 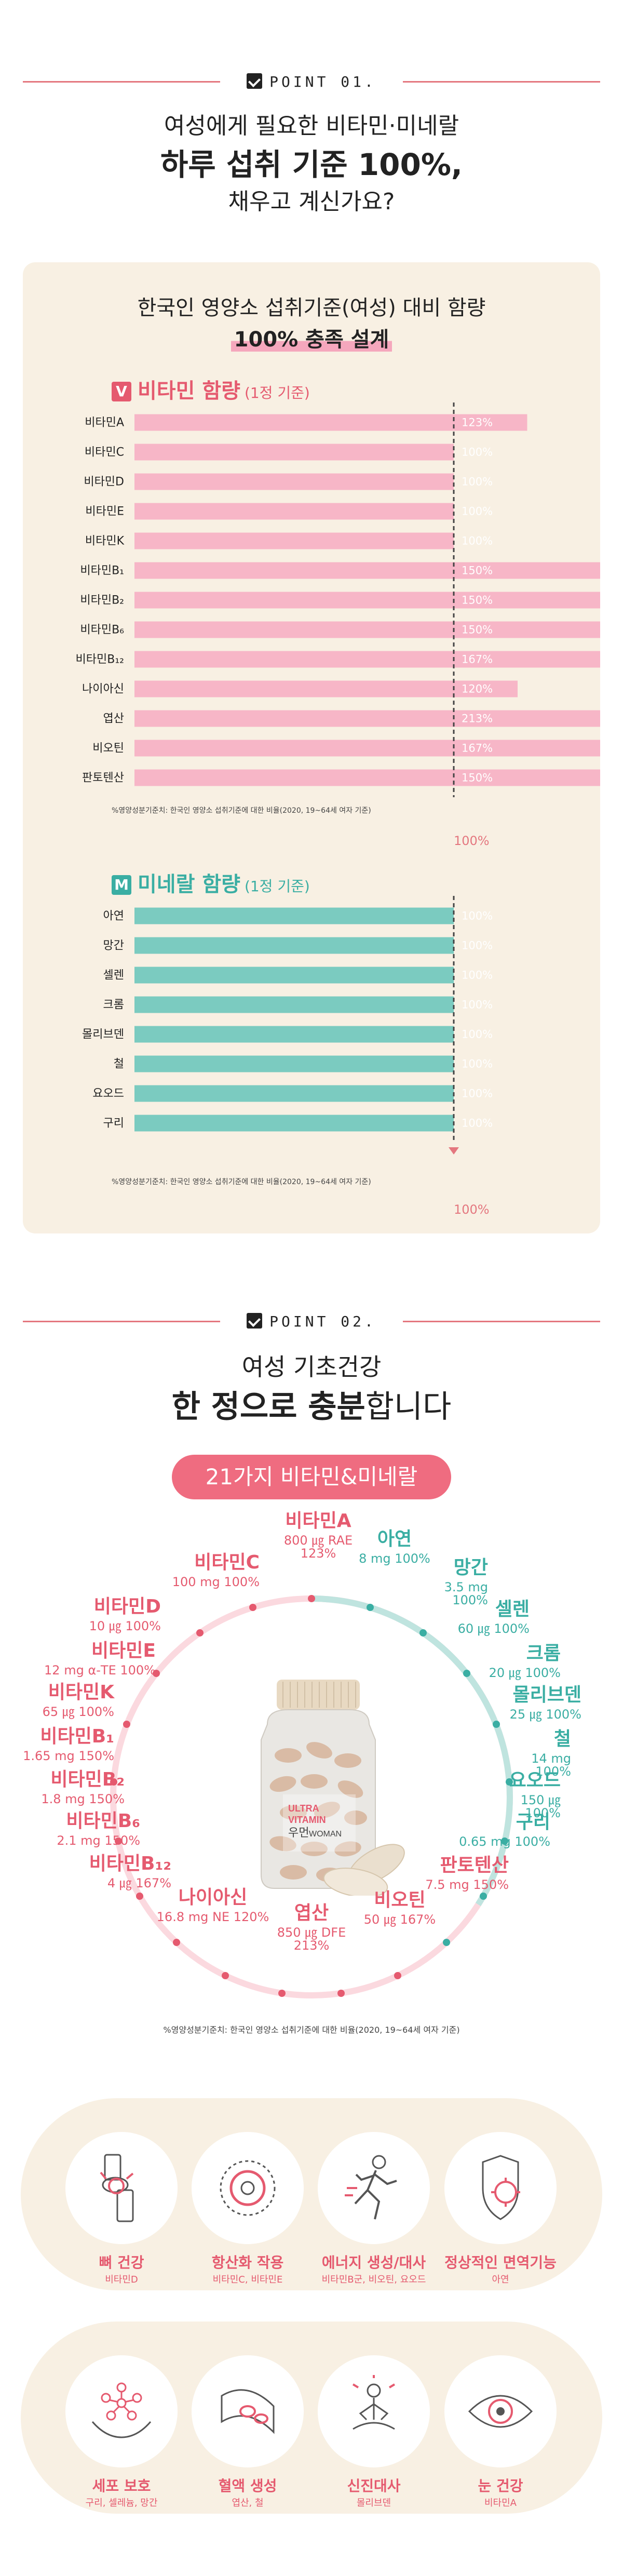 What do you see at coordinates (103, 690) in the screenshot?
I see `bar-category-label: 나이아신` at bounding box center [103, 690].